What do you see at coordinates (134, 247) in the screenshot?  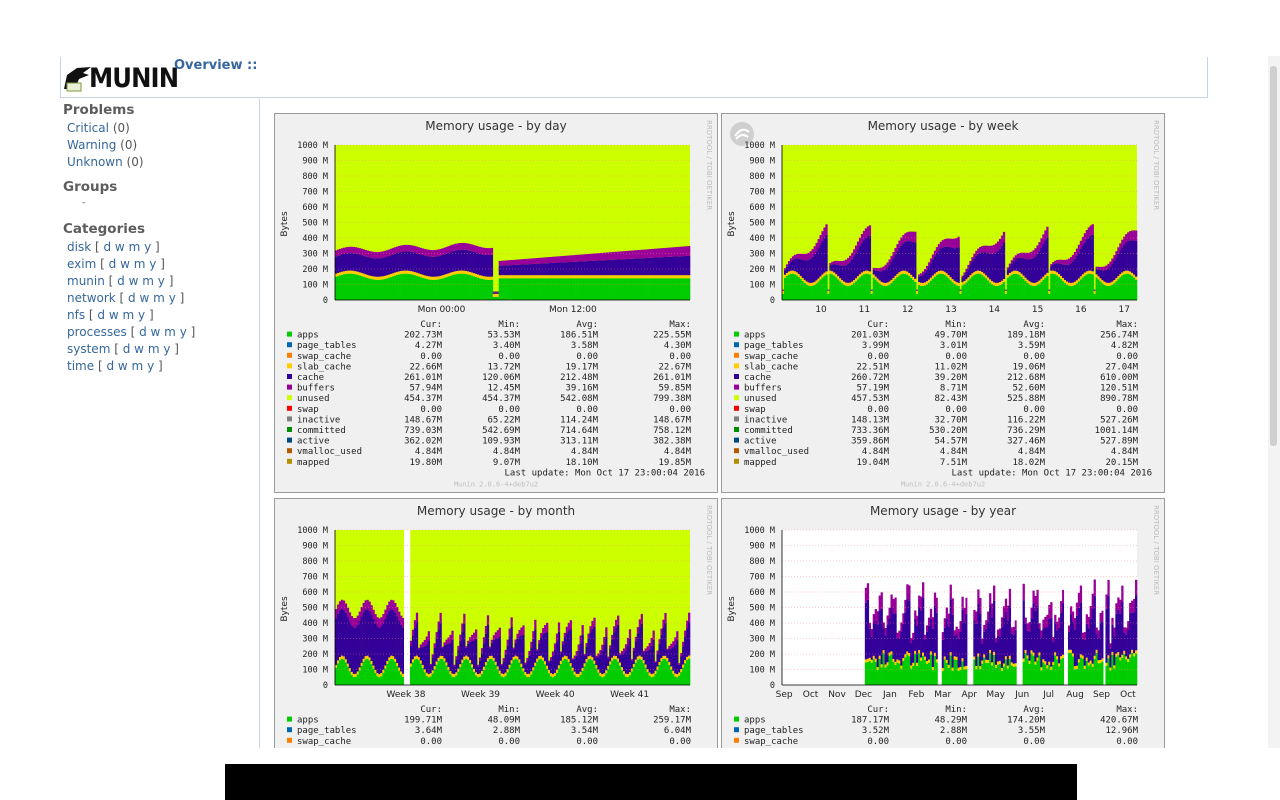 I see `period-link-disk-m: m` at bounding box center [134, 247].